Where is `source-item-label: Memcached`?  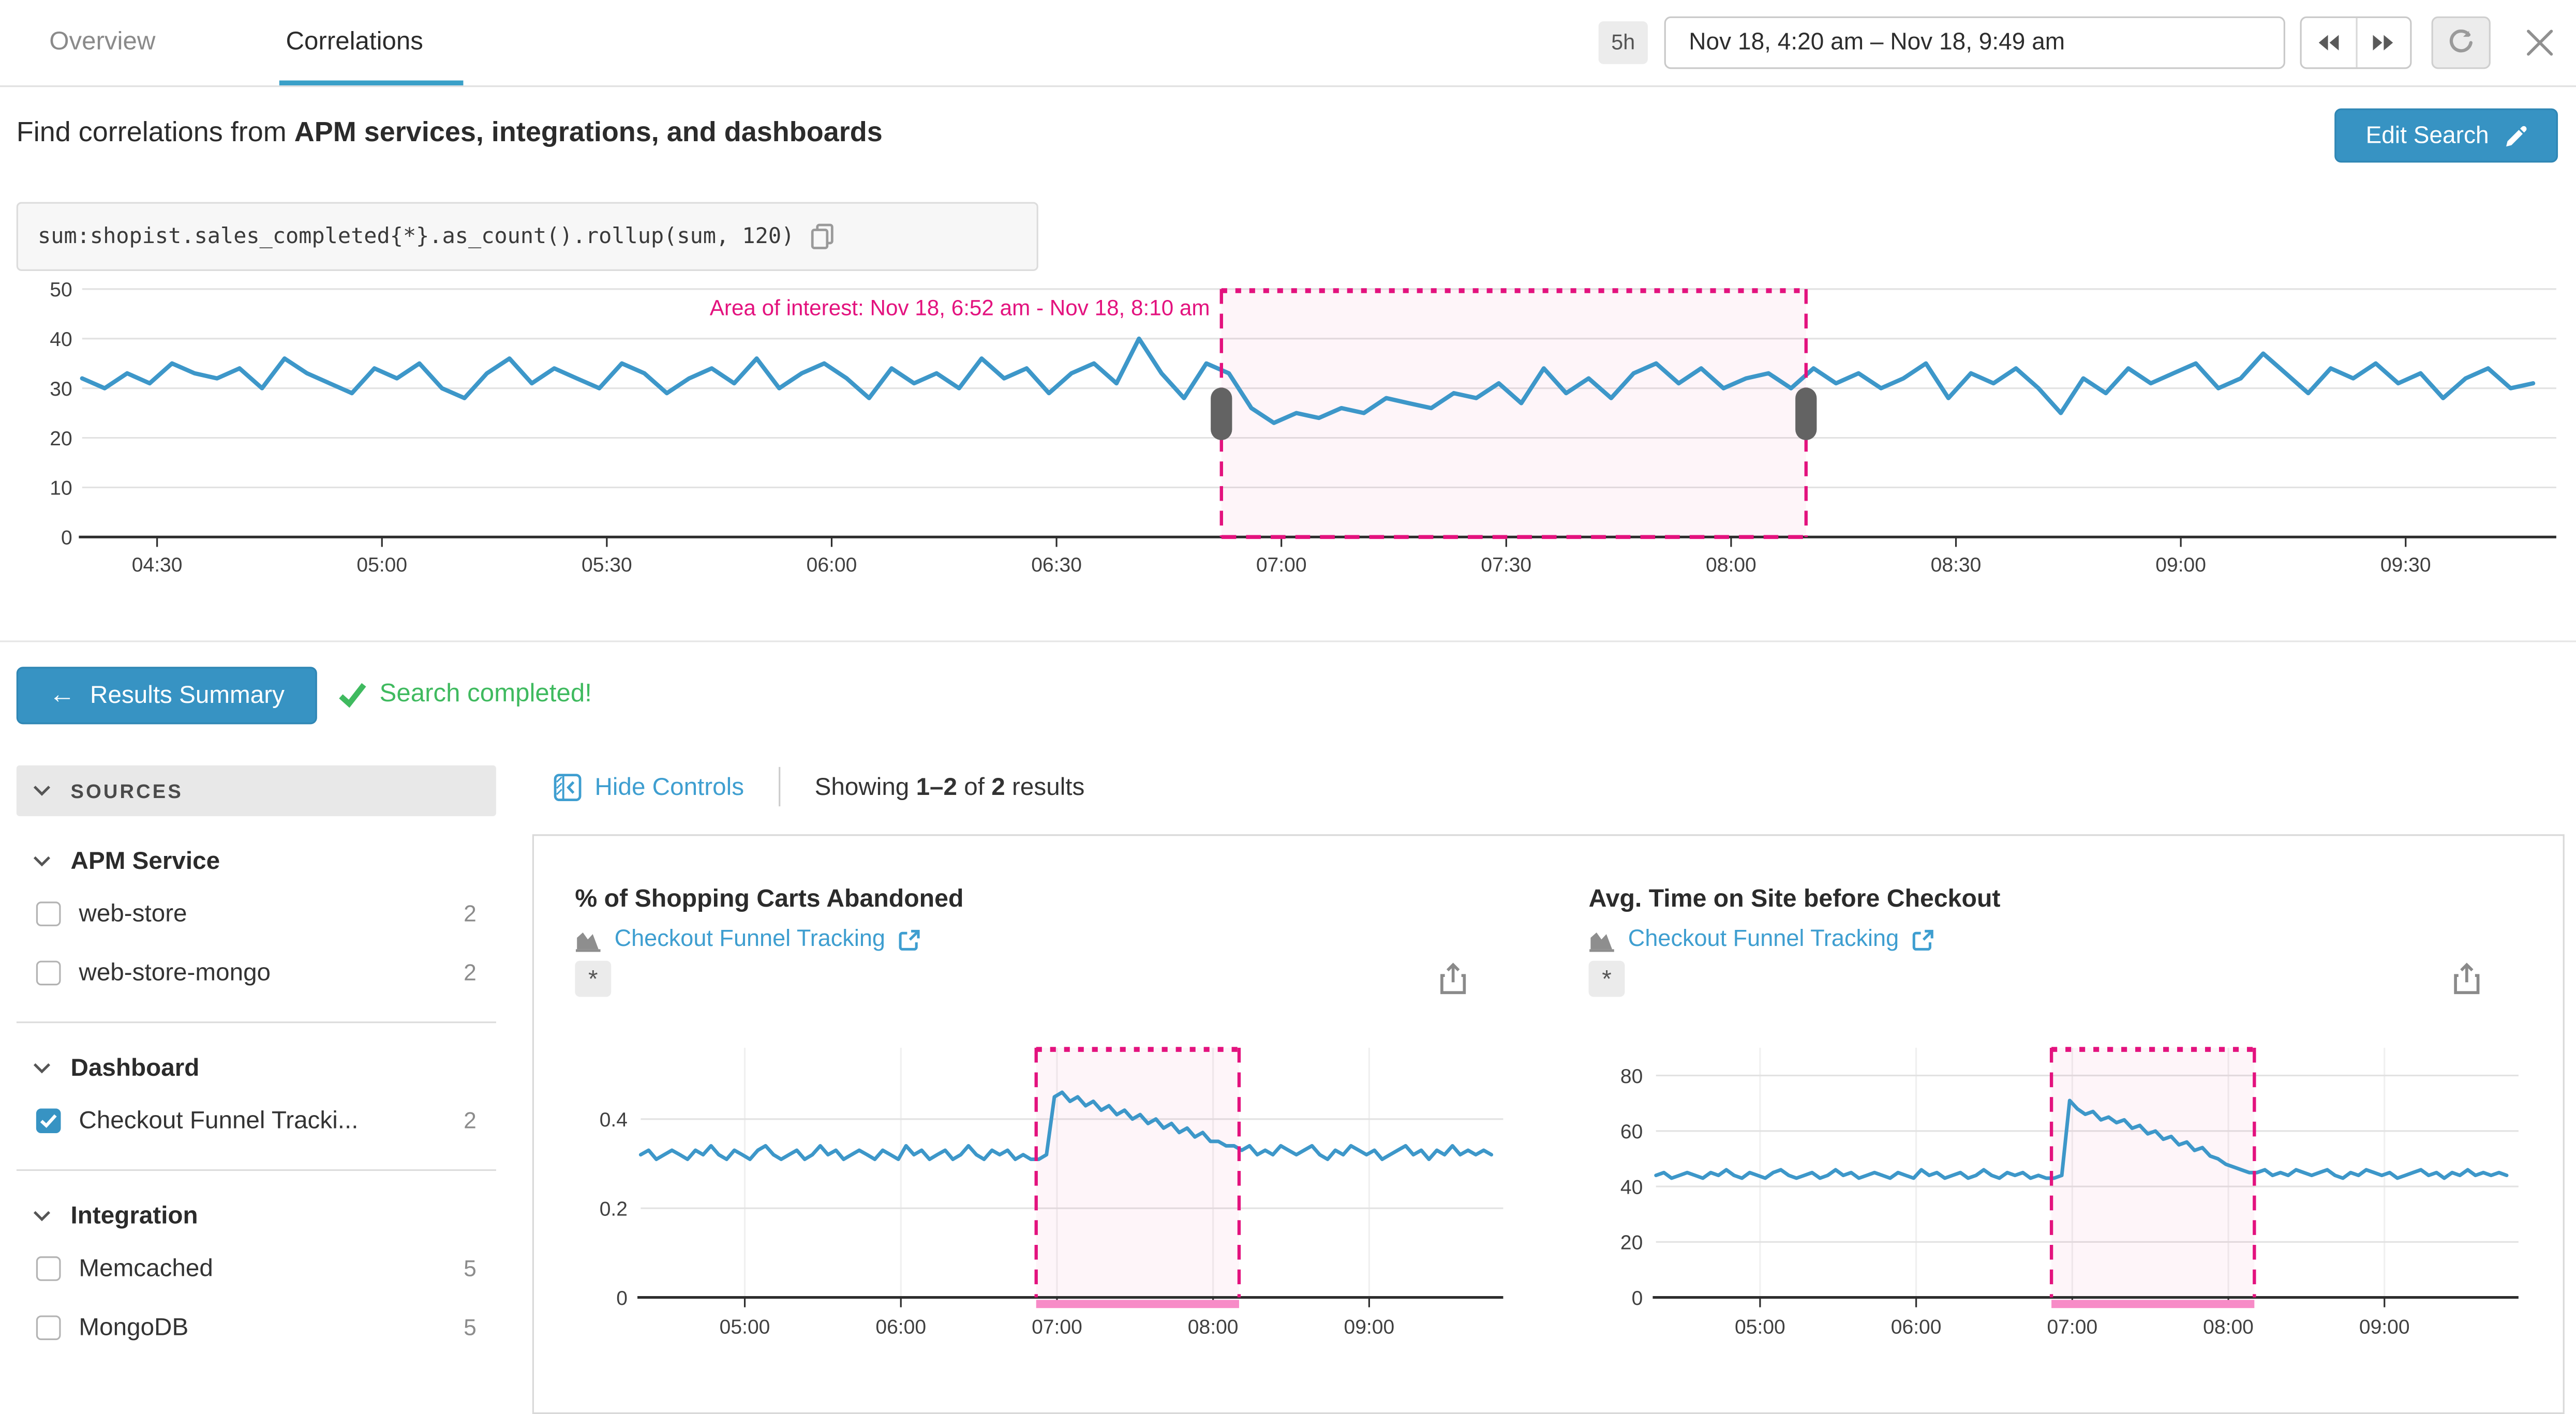
source-item-label: Memcached is located at coordinates (146, 1268).